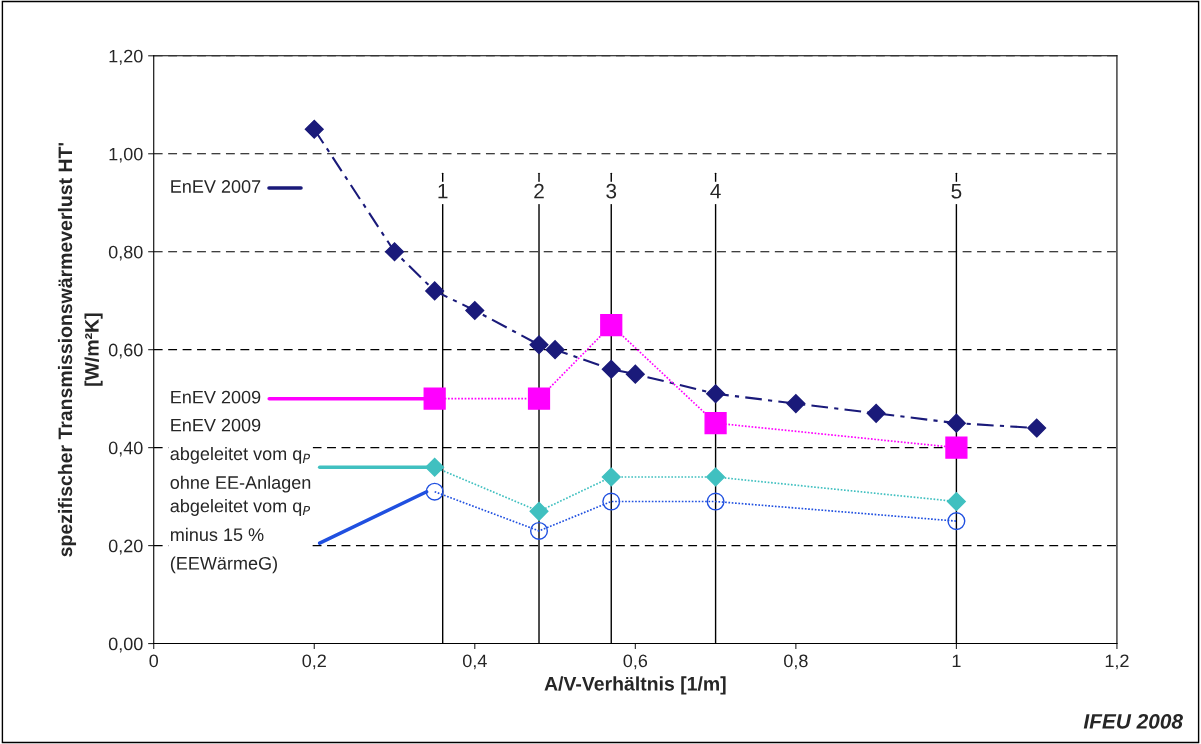  What do you see at coordinates (125, 547) in the screenshot?
I see `y-tick-label: 0,20` at bounding box center [125, 547].